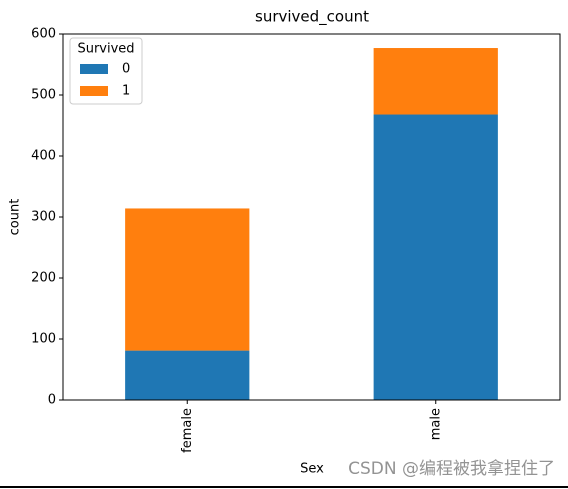 The height and width of the screenshot is (489, 568). What do you see at coordinates (187, 430) in the screenshot?
I see `x-tick-label: female` at bounding box center [187, 430].